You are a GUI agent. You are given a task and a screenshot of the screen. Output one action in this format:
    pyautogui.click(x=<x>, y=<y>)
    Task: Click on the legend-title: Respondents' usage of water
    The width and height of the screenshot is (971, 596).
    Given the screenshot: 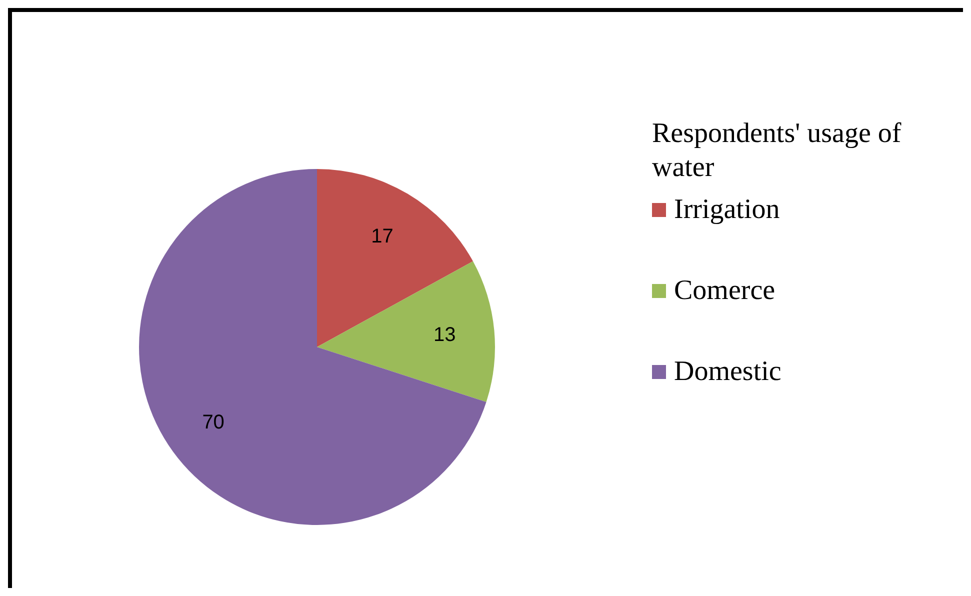 What is the action you would take?
    pyautogui.click(x=777, y=151)
    